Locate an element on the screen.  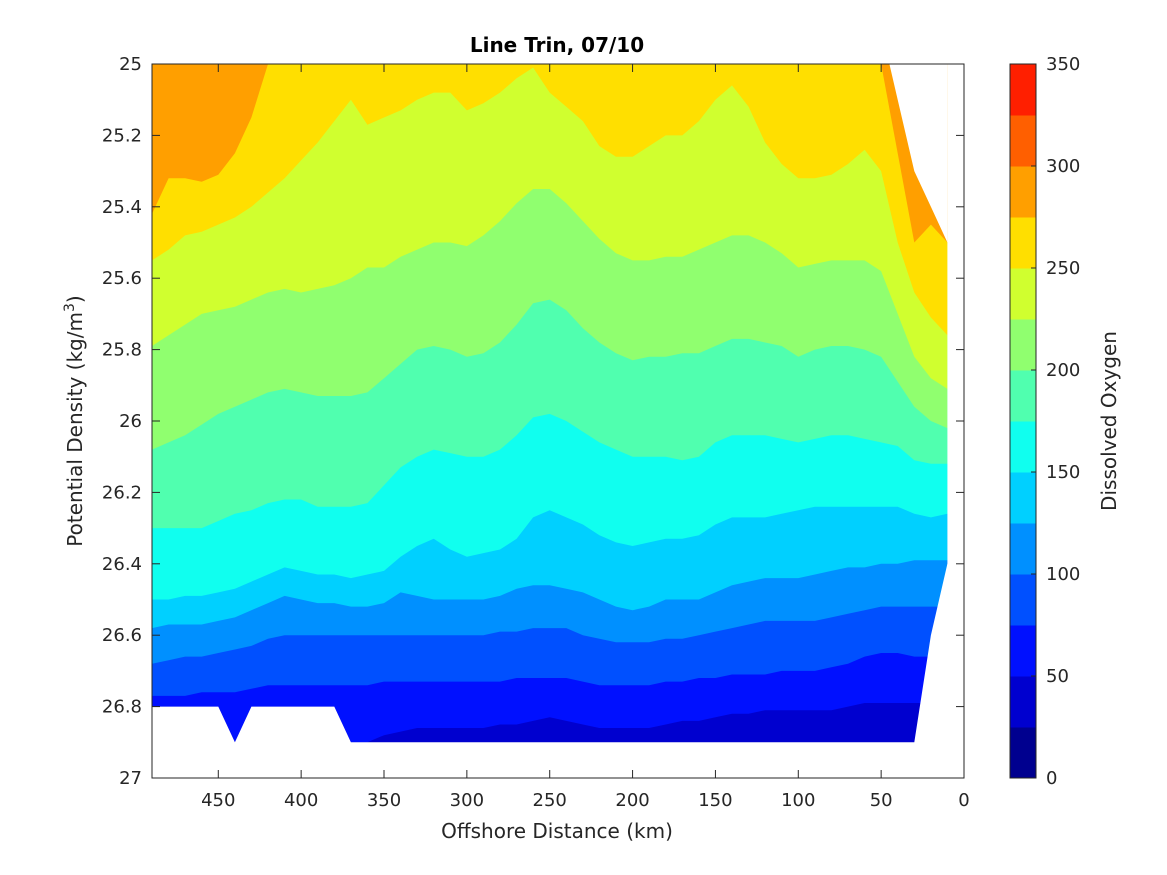
x-axis-label: Offshore Distance (km) is located at coordinates (557, 831).